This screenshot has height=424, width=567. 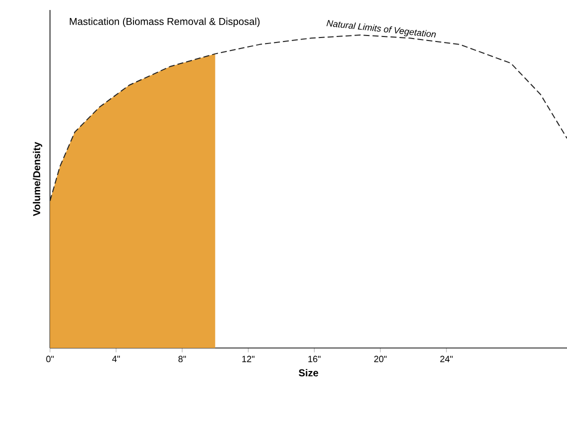 I want to click on x-tick-label: 12", so click(x=248, y=359).